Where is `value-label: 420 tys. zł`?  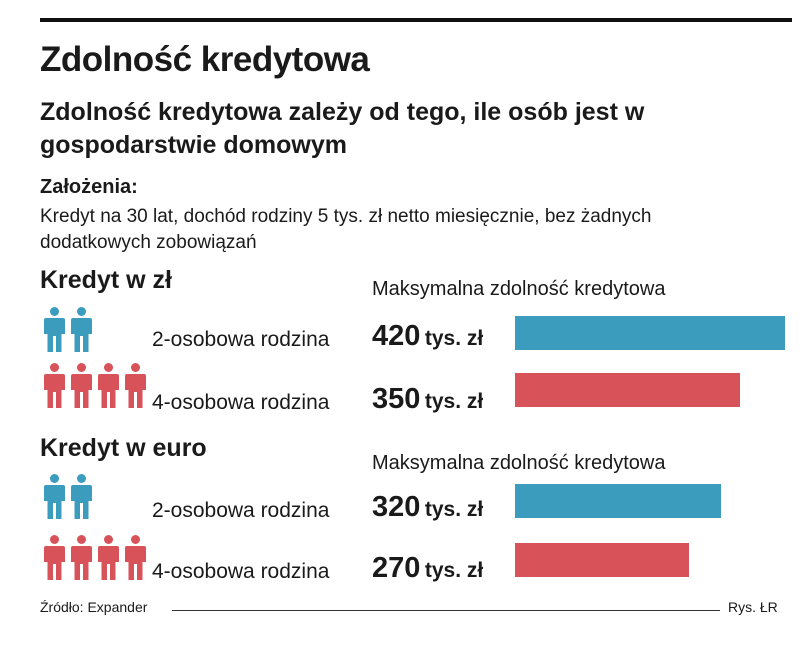
value-label: 420 tys. zł is located at coordinates (427, 336).